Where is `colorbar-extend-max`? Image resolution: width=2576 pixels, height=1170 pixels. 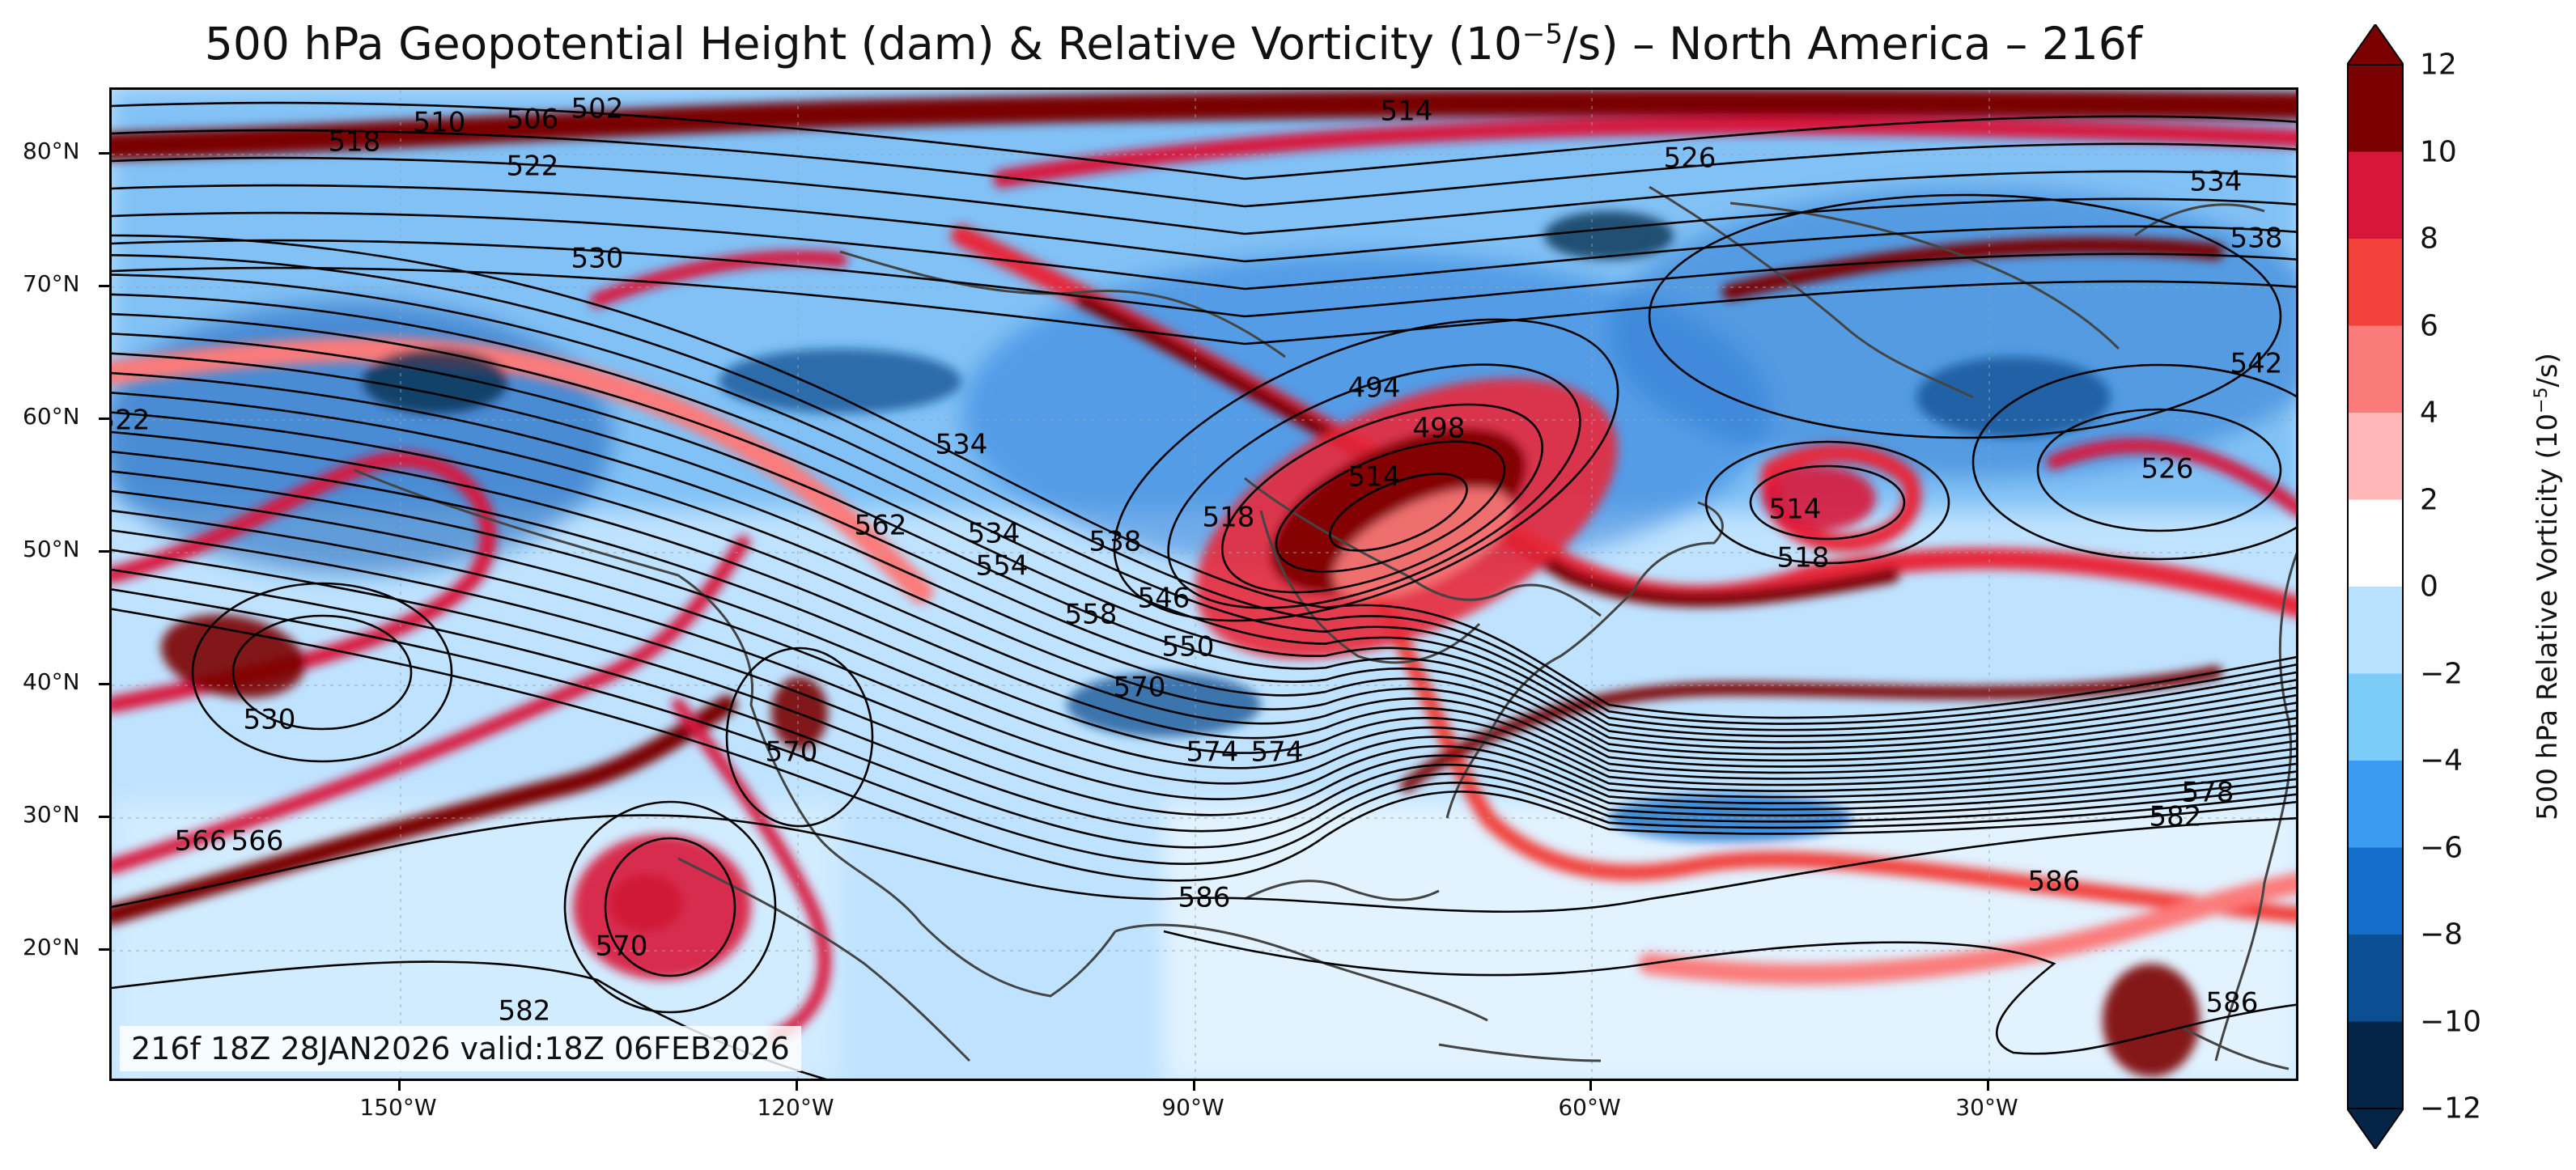
colorbar-extend-max is located at coordinates (2375, 45).